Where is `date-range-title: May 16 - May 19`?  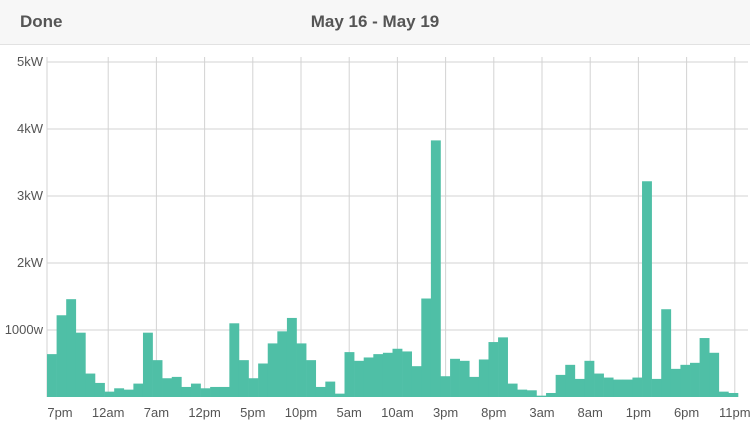
date-range-title: May 16 - May 19 is located at coordinates (375, 21).